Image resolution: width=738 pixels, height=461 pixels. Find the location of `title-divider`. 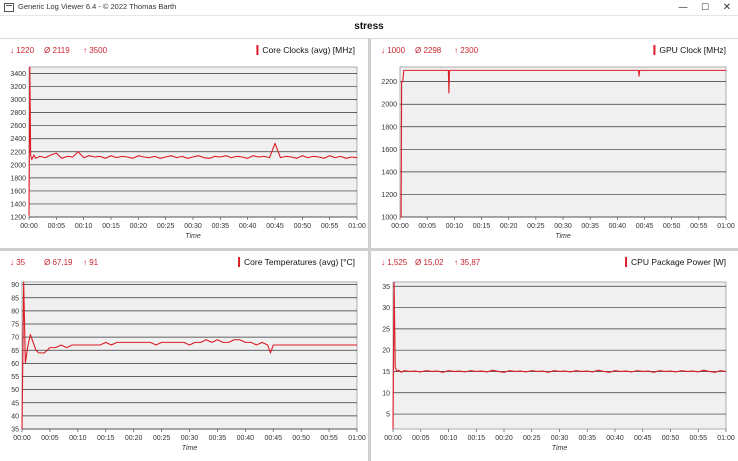

title-divider is located at coordinates (369, 38).